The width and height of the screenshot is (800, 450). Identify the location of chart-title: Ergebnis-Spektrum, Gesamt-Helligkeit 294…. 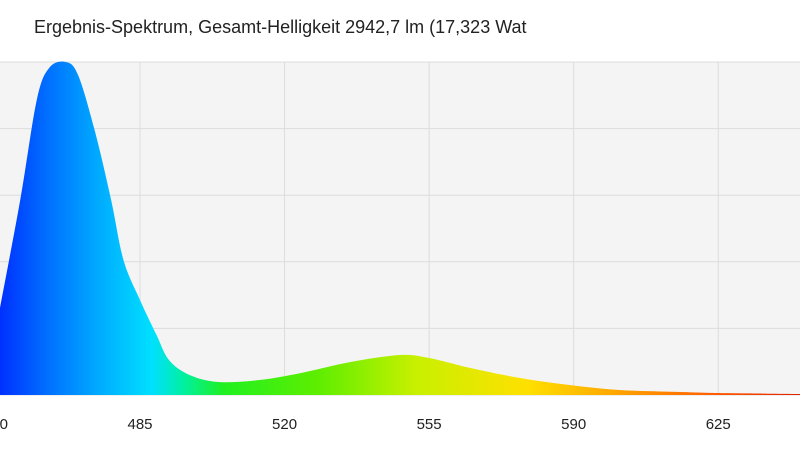
(280, 27).